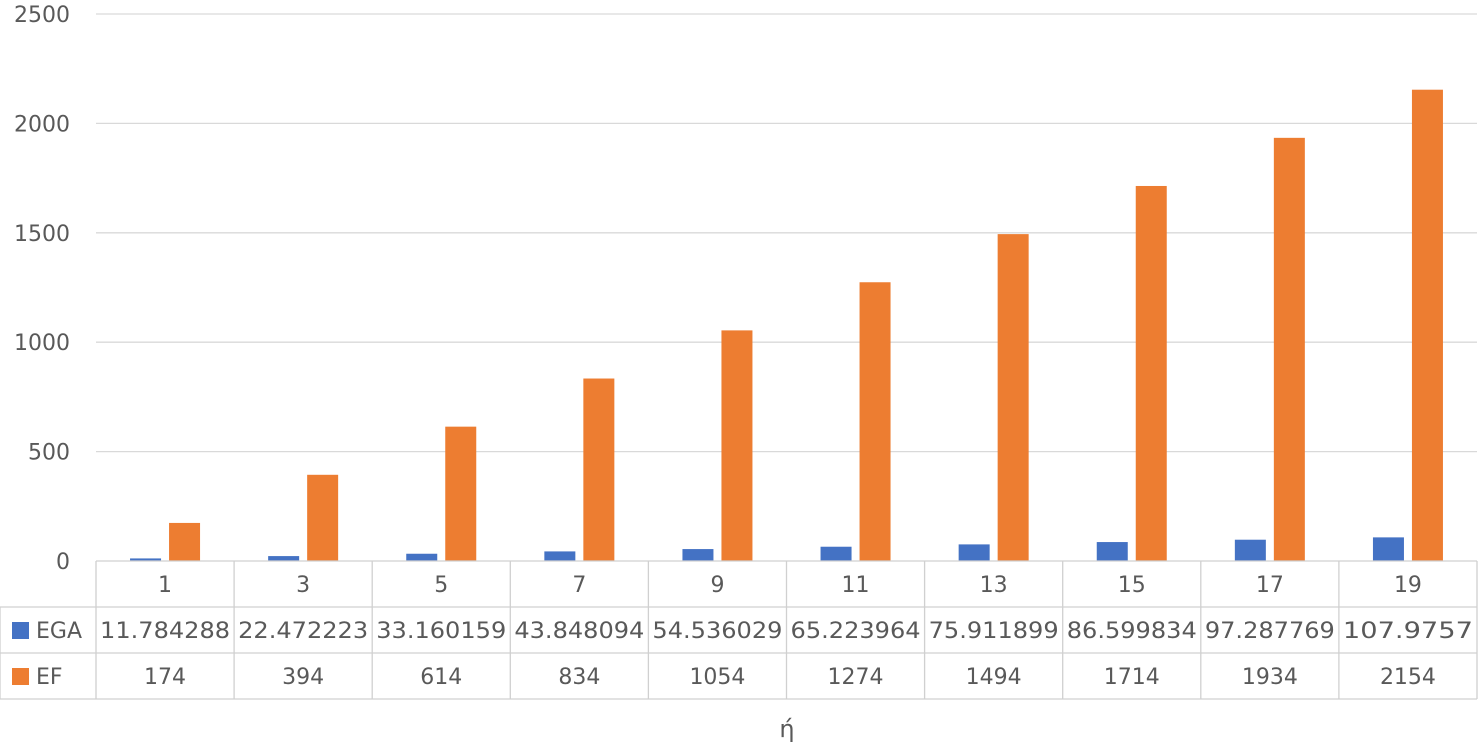 Image resolution: width=1480 pixels, height=746 pixels. I want to click on x-tick-label: 7, so click(579, 585).